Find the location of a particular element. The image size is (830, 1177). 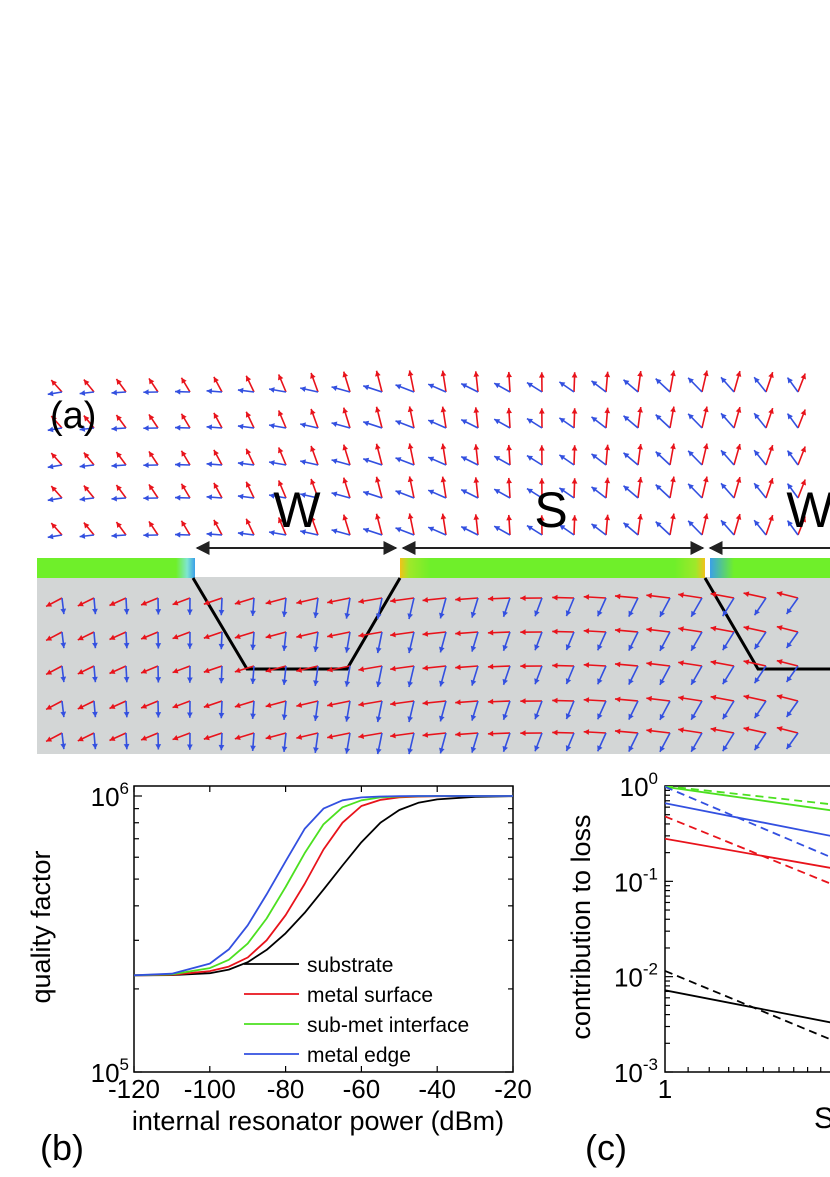

b-xtick-label: -60 is located at coordinates (362, 1089).